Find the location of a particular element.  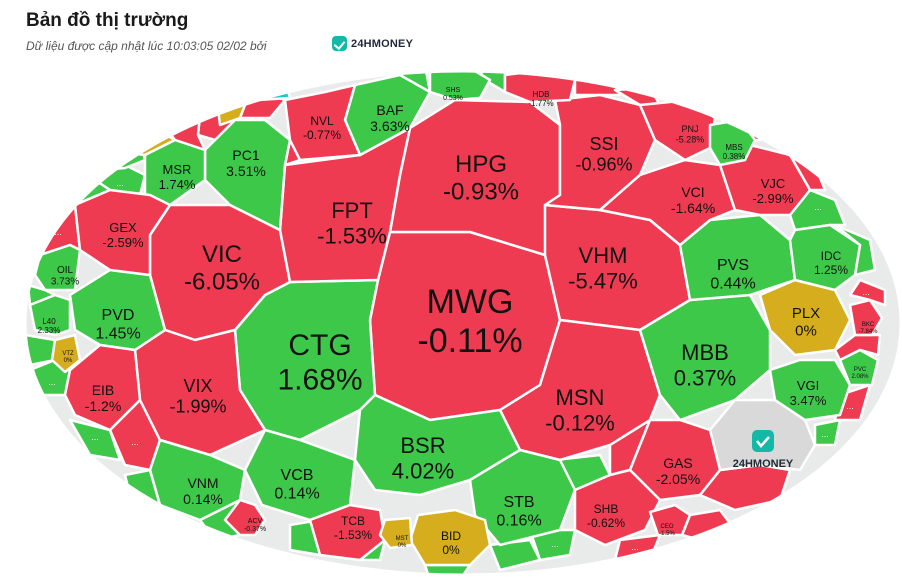

change-label: -1.2% is located at coordinates (103, 406).